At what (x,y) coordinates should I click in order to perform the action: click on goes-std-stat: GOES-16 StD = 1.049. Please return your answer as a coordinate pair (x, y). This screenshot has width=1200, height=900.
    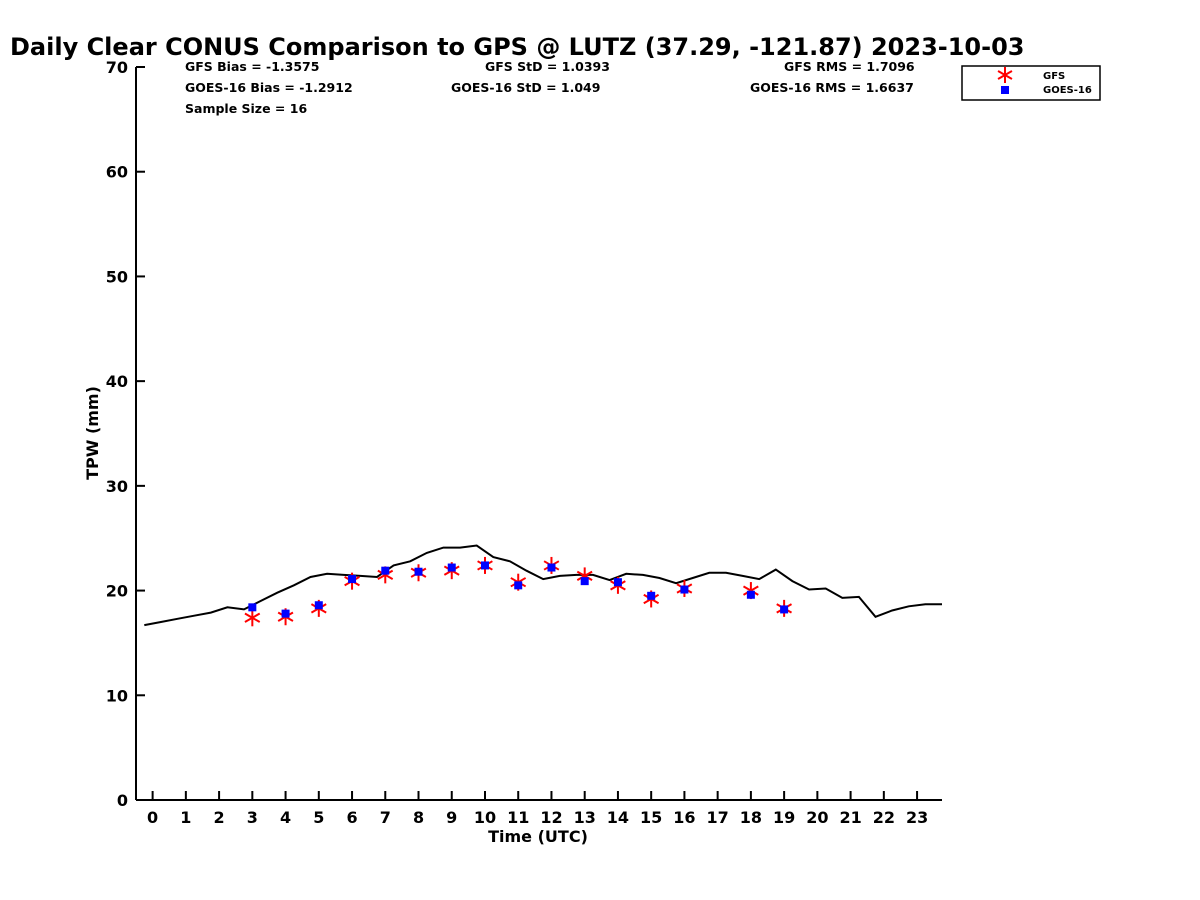
    Looking at the image, I should click on (525, 87).